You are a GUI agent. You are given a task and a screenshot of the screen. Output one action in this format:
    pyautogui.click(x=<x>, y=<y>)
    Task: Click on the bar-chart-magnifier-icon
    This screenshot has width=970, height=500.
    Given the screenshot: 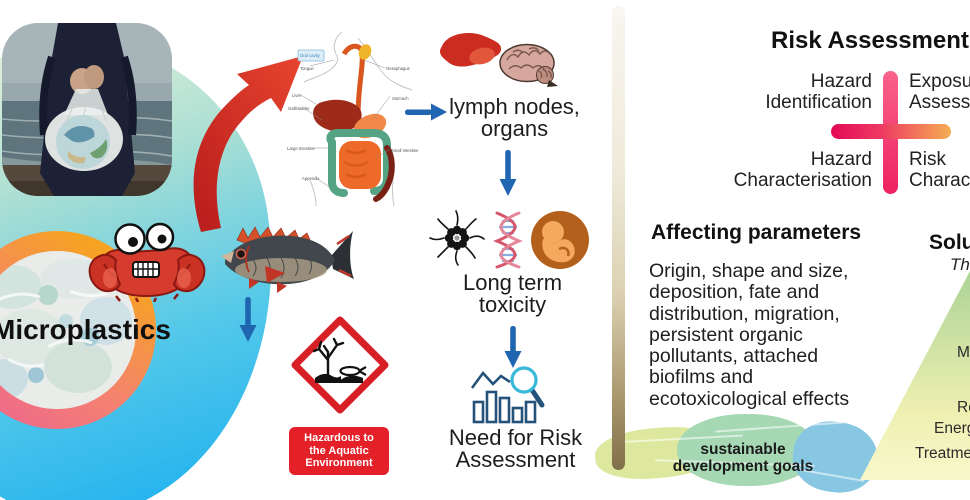 What is the action you would take?
    pyautogui.click(x=507, y=395)
    